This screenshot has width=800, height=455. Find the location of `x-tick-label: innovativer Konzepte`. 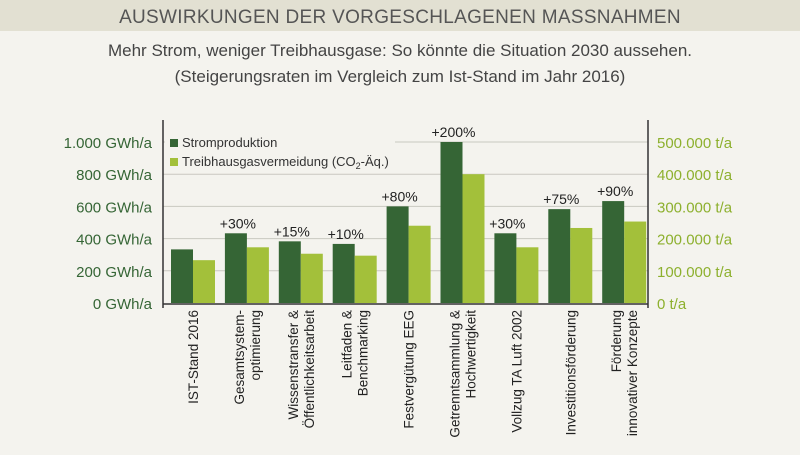

x-tick-label: innovativer Konzepte is located at coordinates (632, 373).